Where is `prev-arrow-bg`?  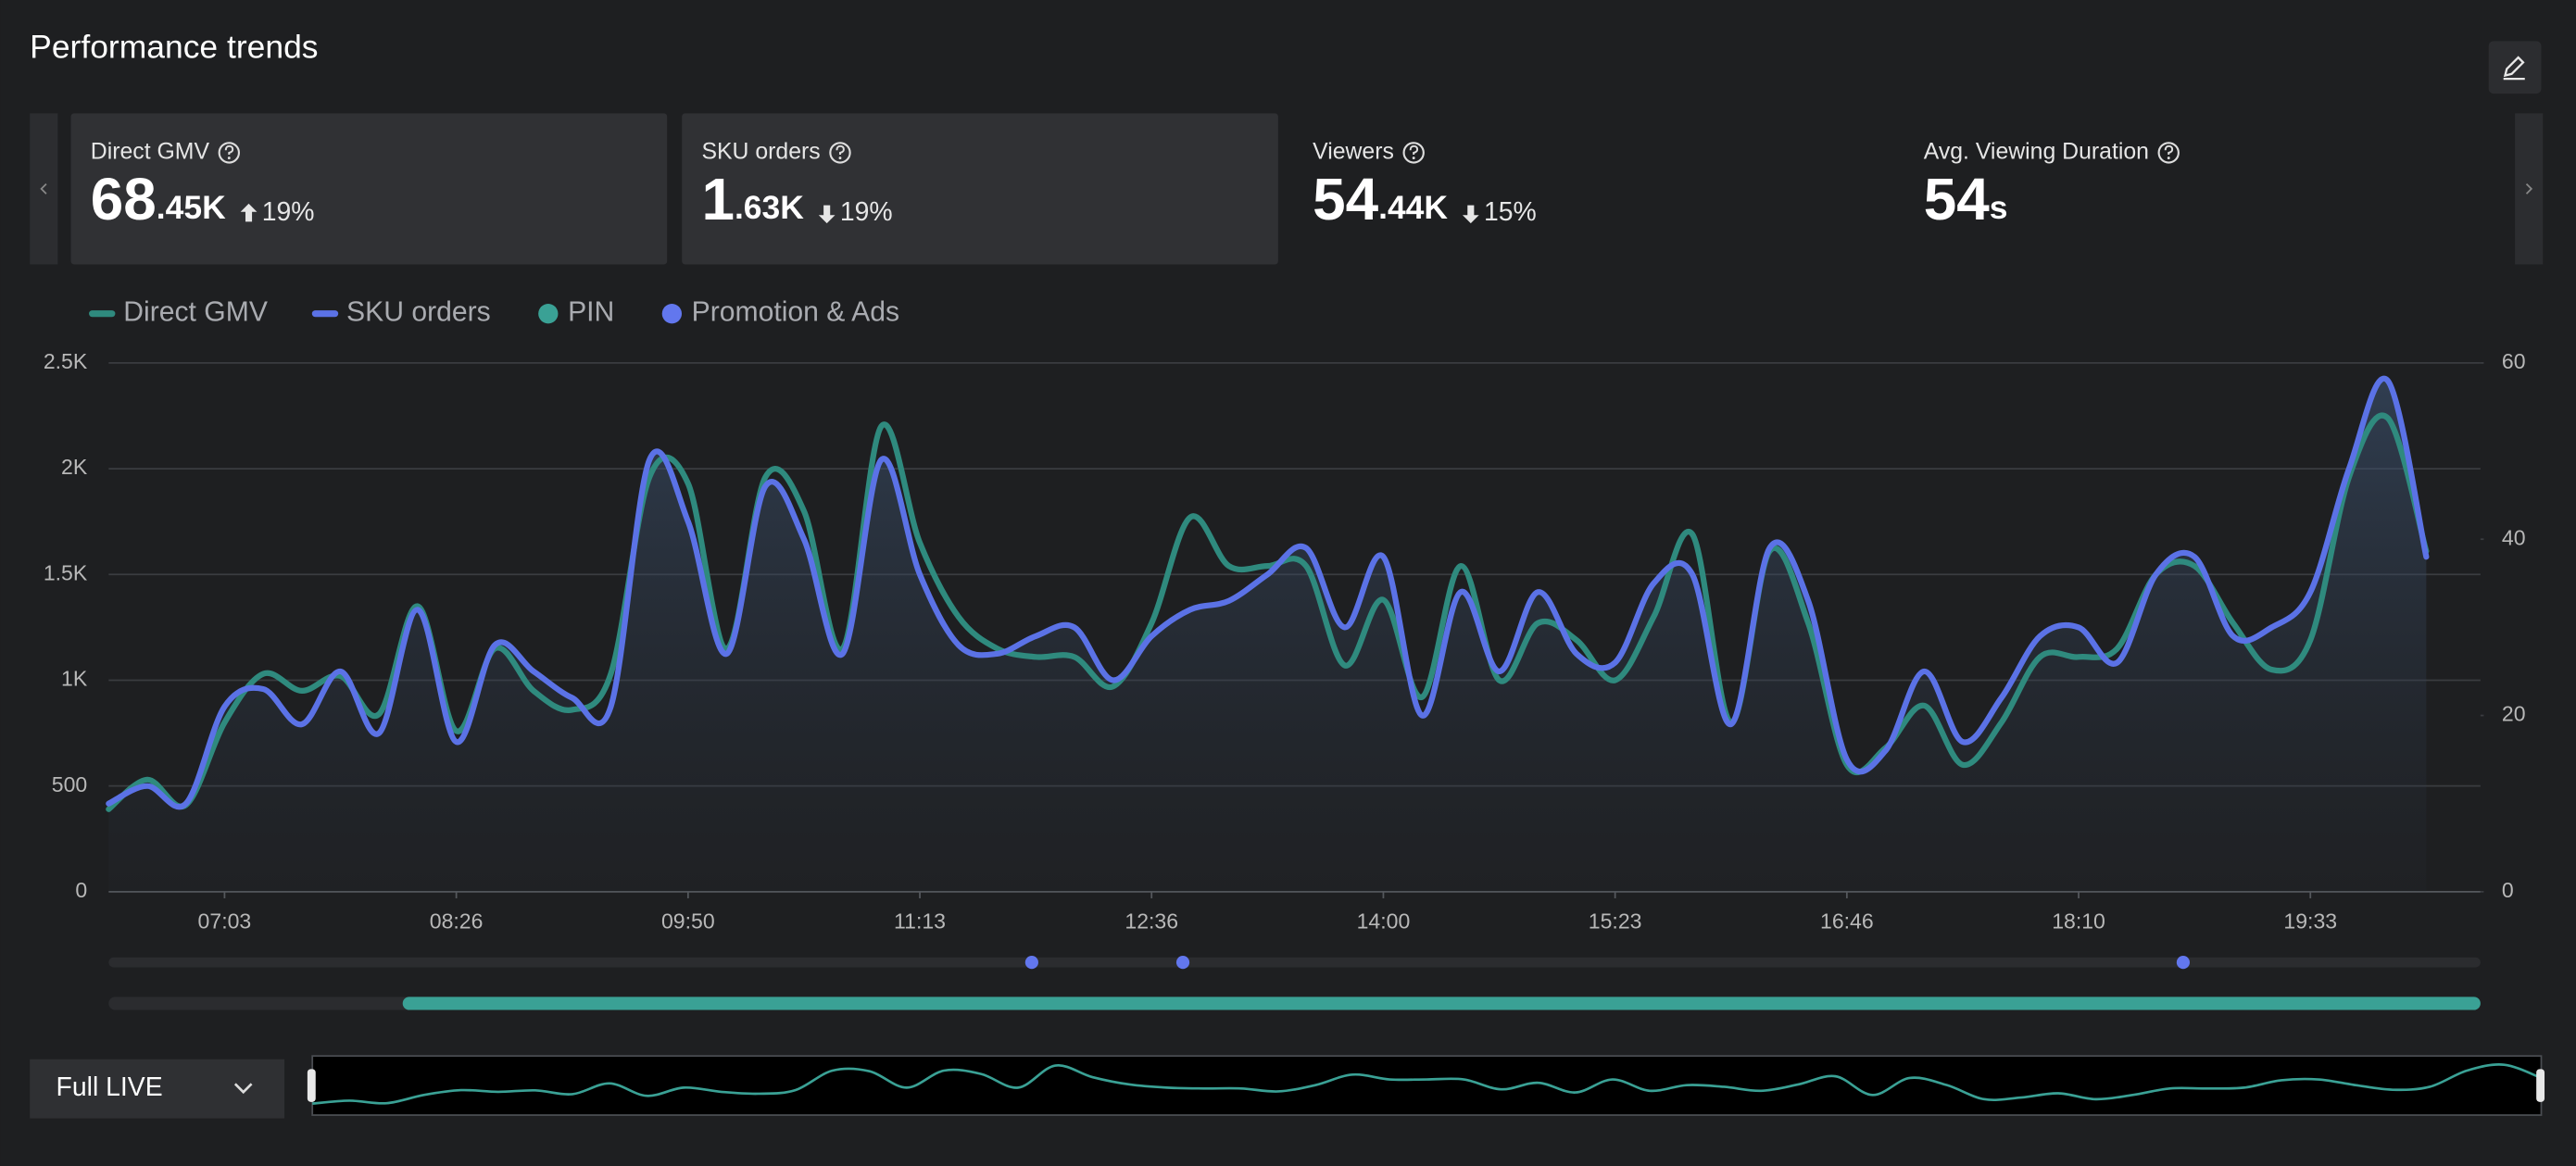
prev-arrow-bg is located at coordinates (44, 189).